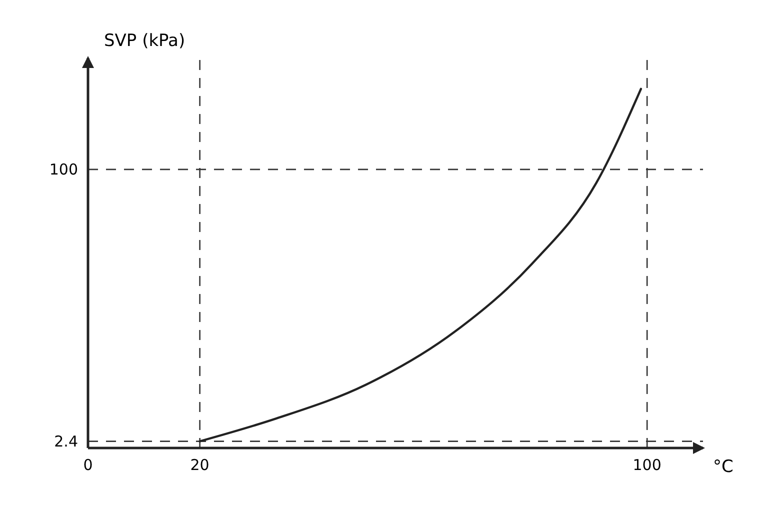  Describe the element at coordinates (647, 465) in the screenshot. I see `x-tick-label: 100` at that location.